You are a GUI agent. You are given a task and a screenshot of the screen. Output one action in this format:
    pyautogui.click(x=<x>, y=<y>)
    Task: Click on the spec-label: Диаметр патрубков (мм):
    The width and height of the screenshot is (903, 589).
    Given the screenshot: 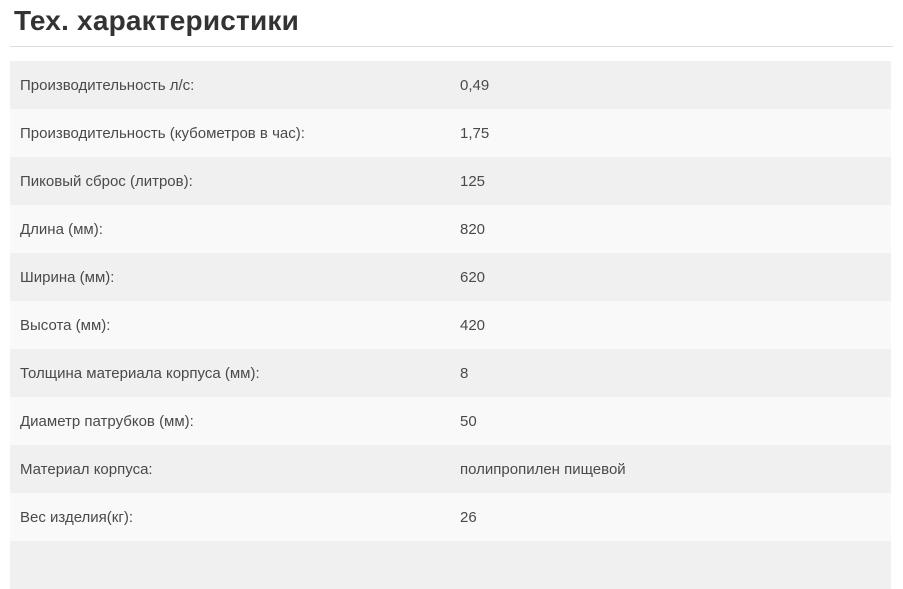 What is the action you would take?
    pyautogui.click(x=107, y=421)
    